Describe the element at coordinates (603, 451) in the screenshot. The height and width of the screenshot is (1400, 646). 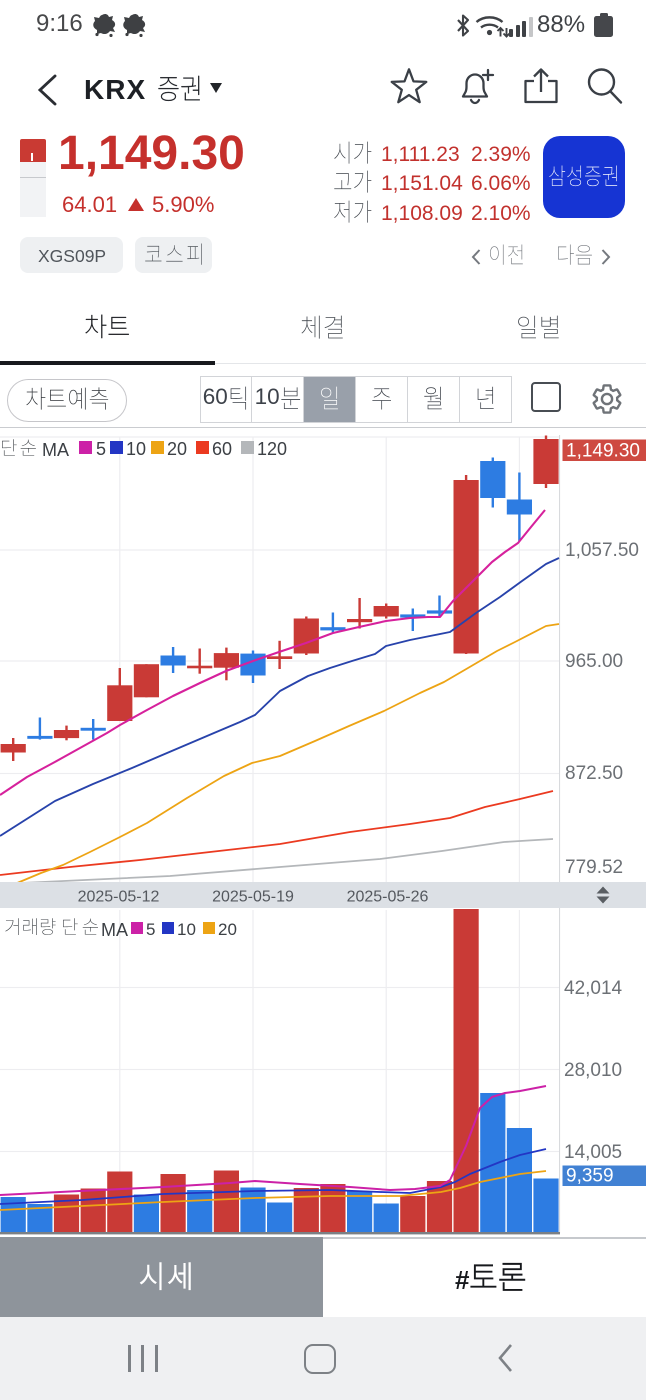
I see `svg-text: 1,149.30` at that location.